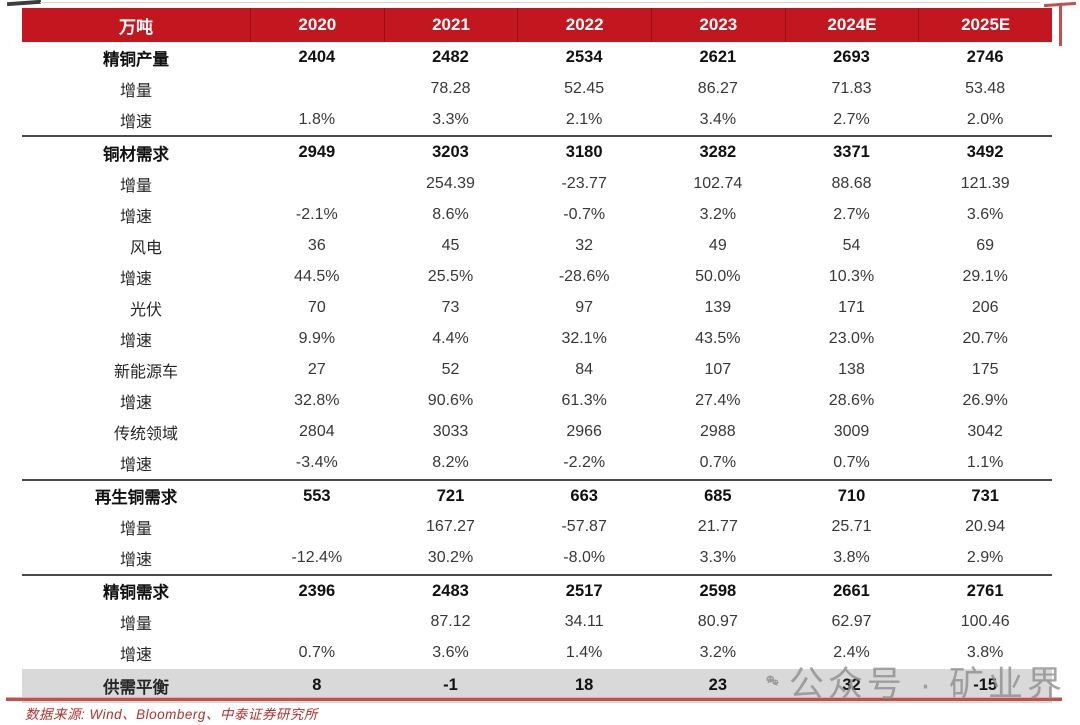  Describe the element at coordinates (145, 248) in the screenshot. I see `row-label: 风电` at that location.